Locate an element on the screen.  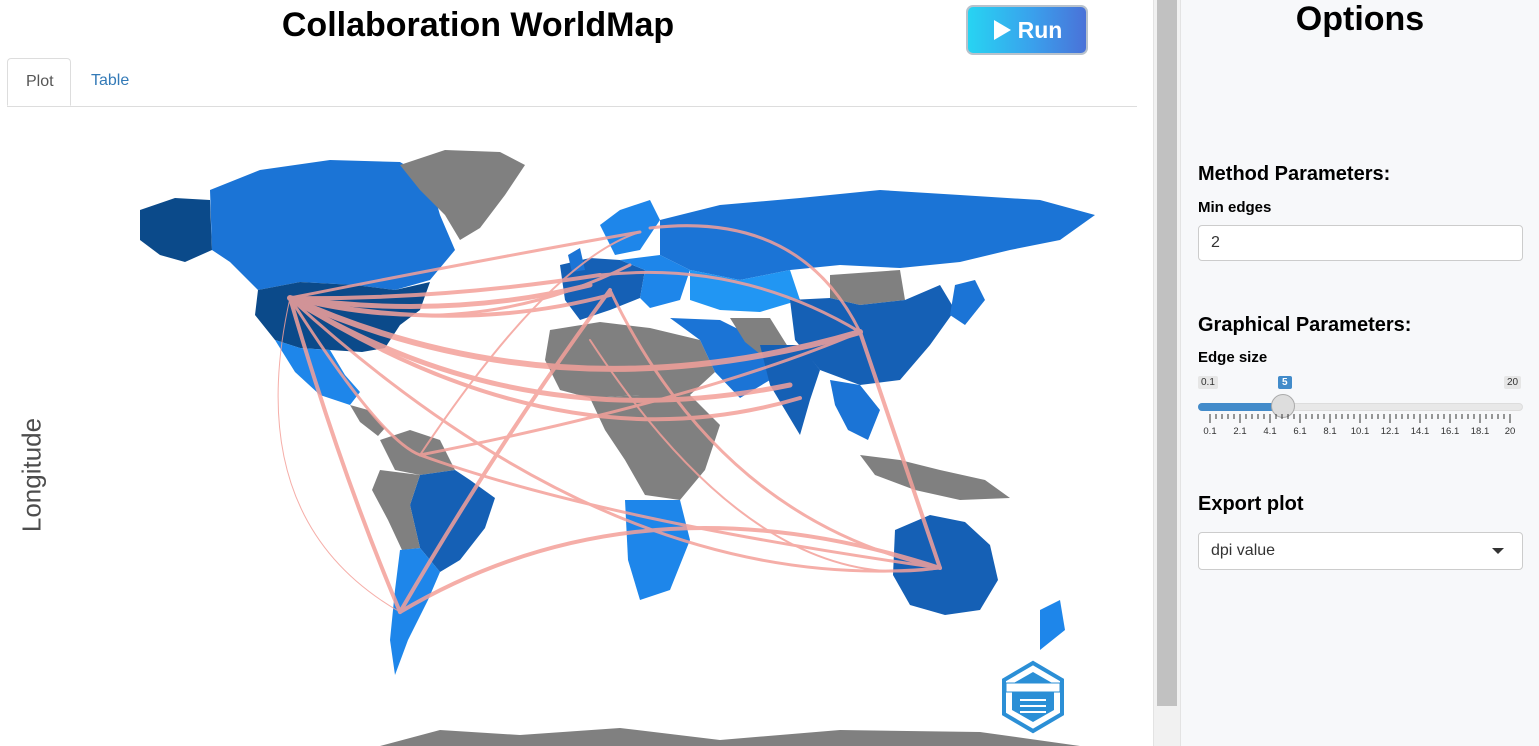
tab-table: Table is located at coordinates (110, 80).